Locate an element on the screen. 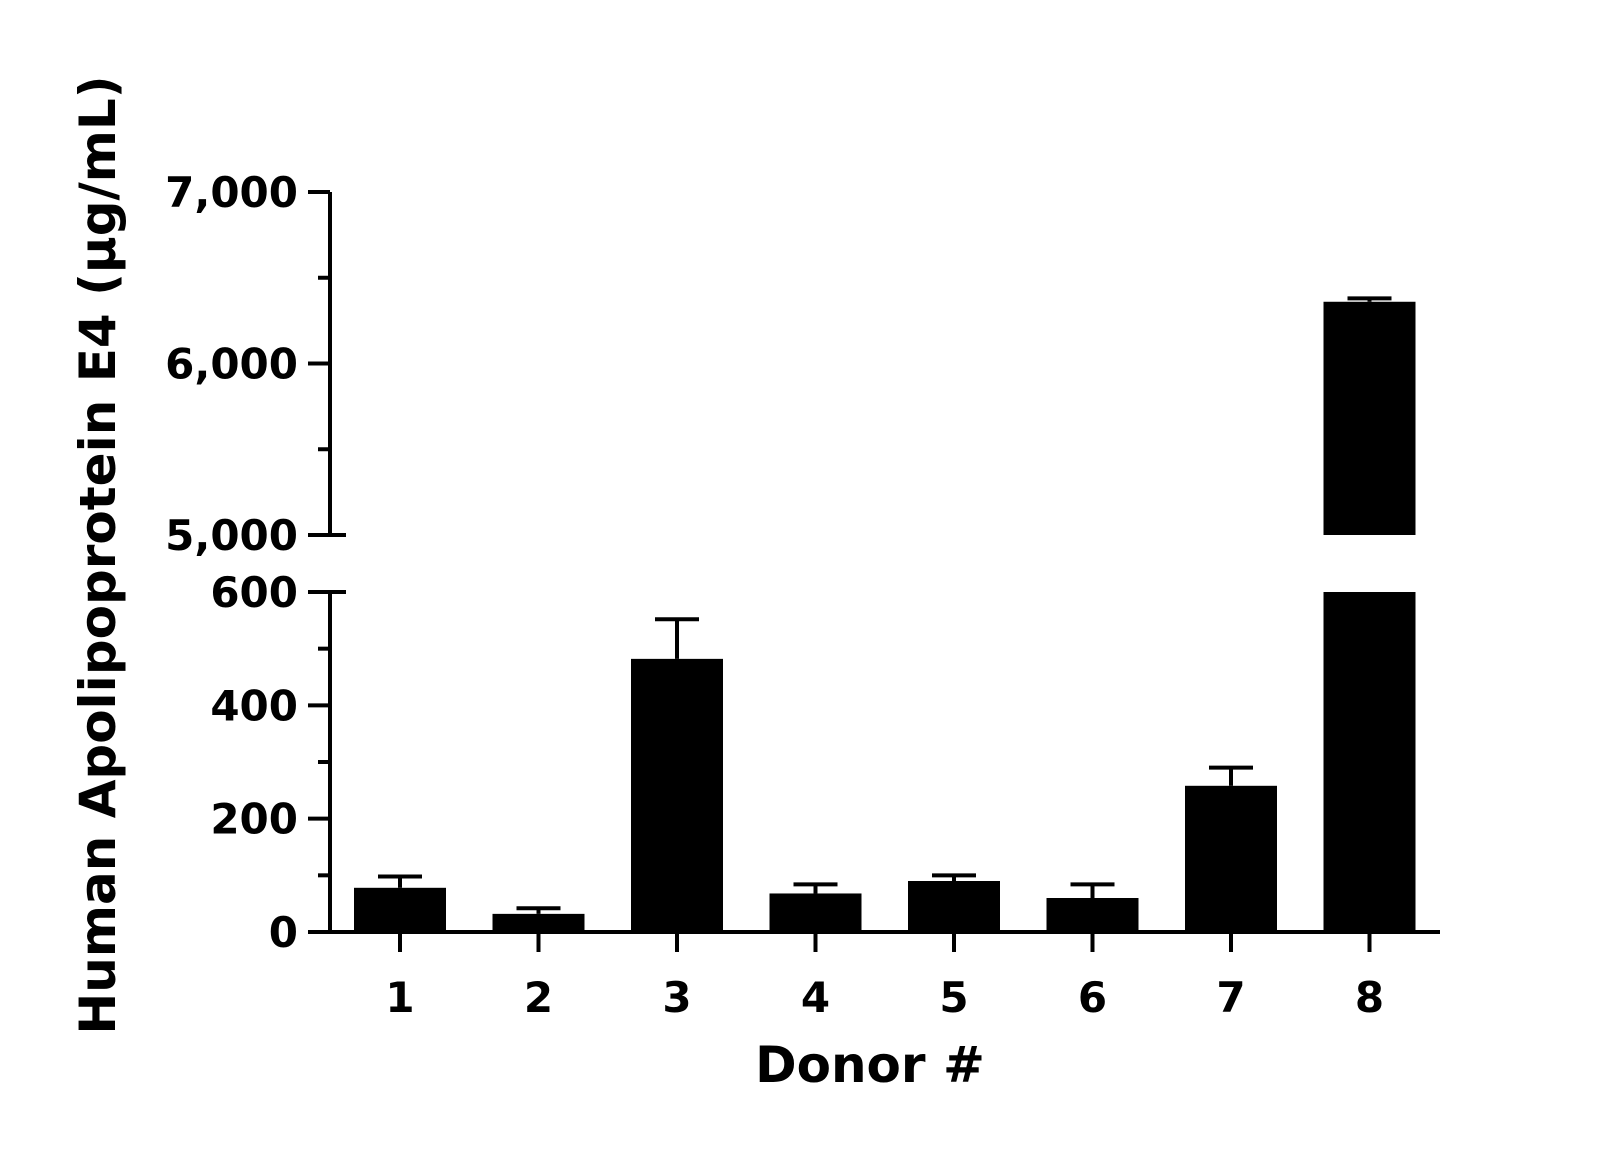  y-tick-label: 400 is located at coordinates (254, 705).